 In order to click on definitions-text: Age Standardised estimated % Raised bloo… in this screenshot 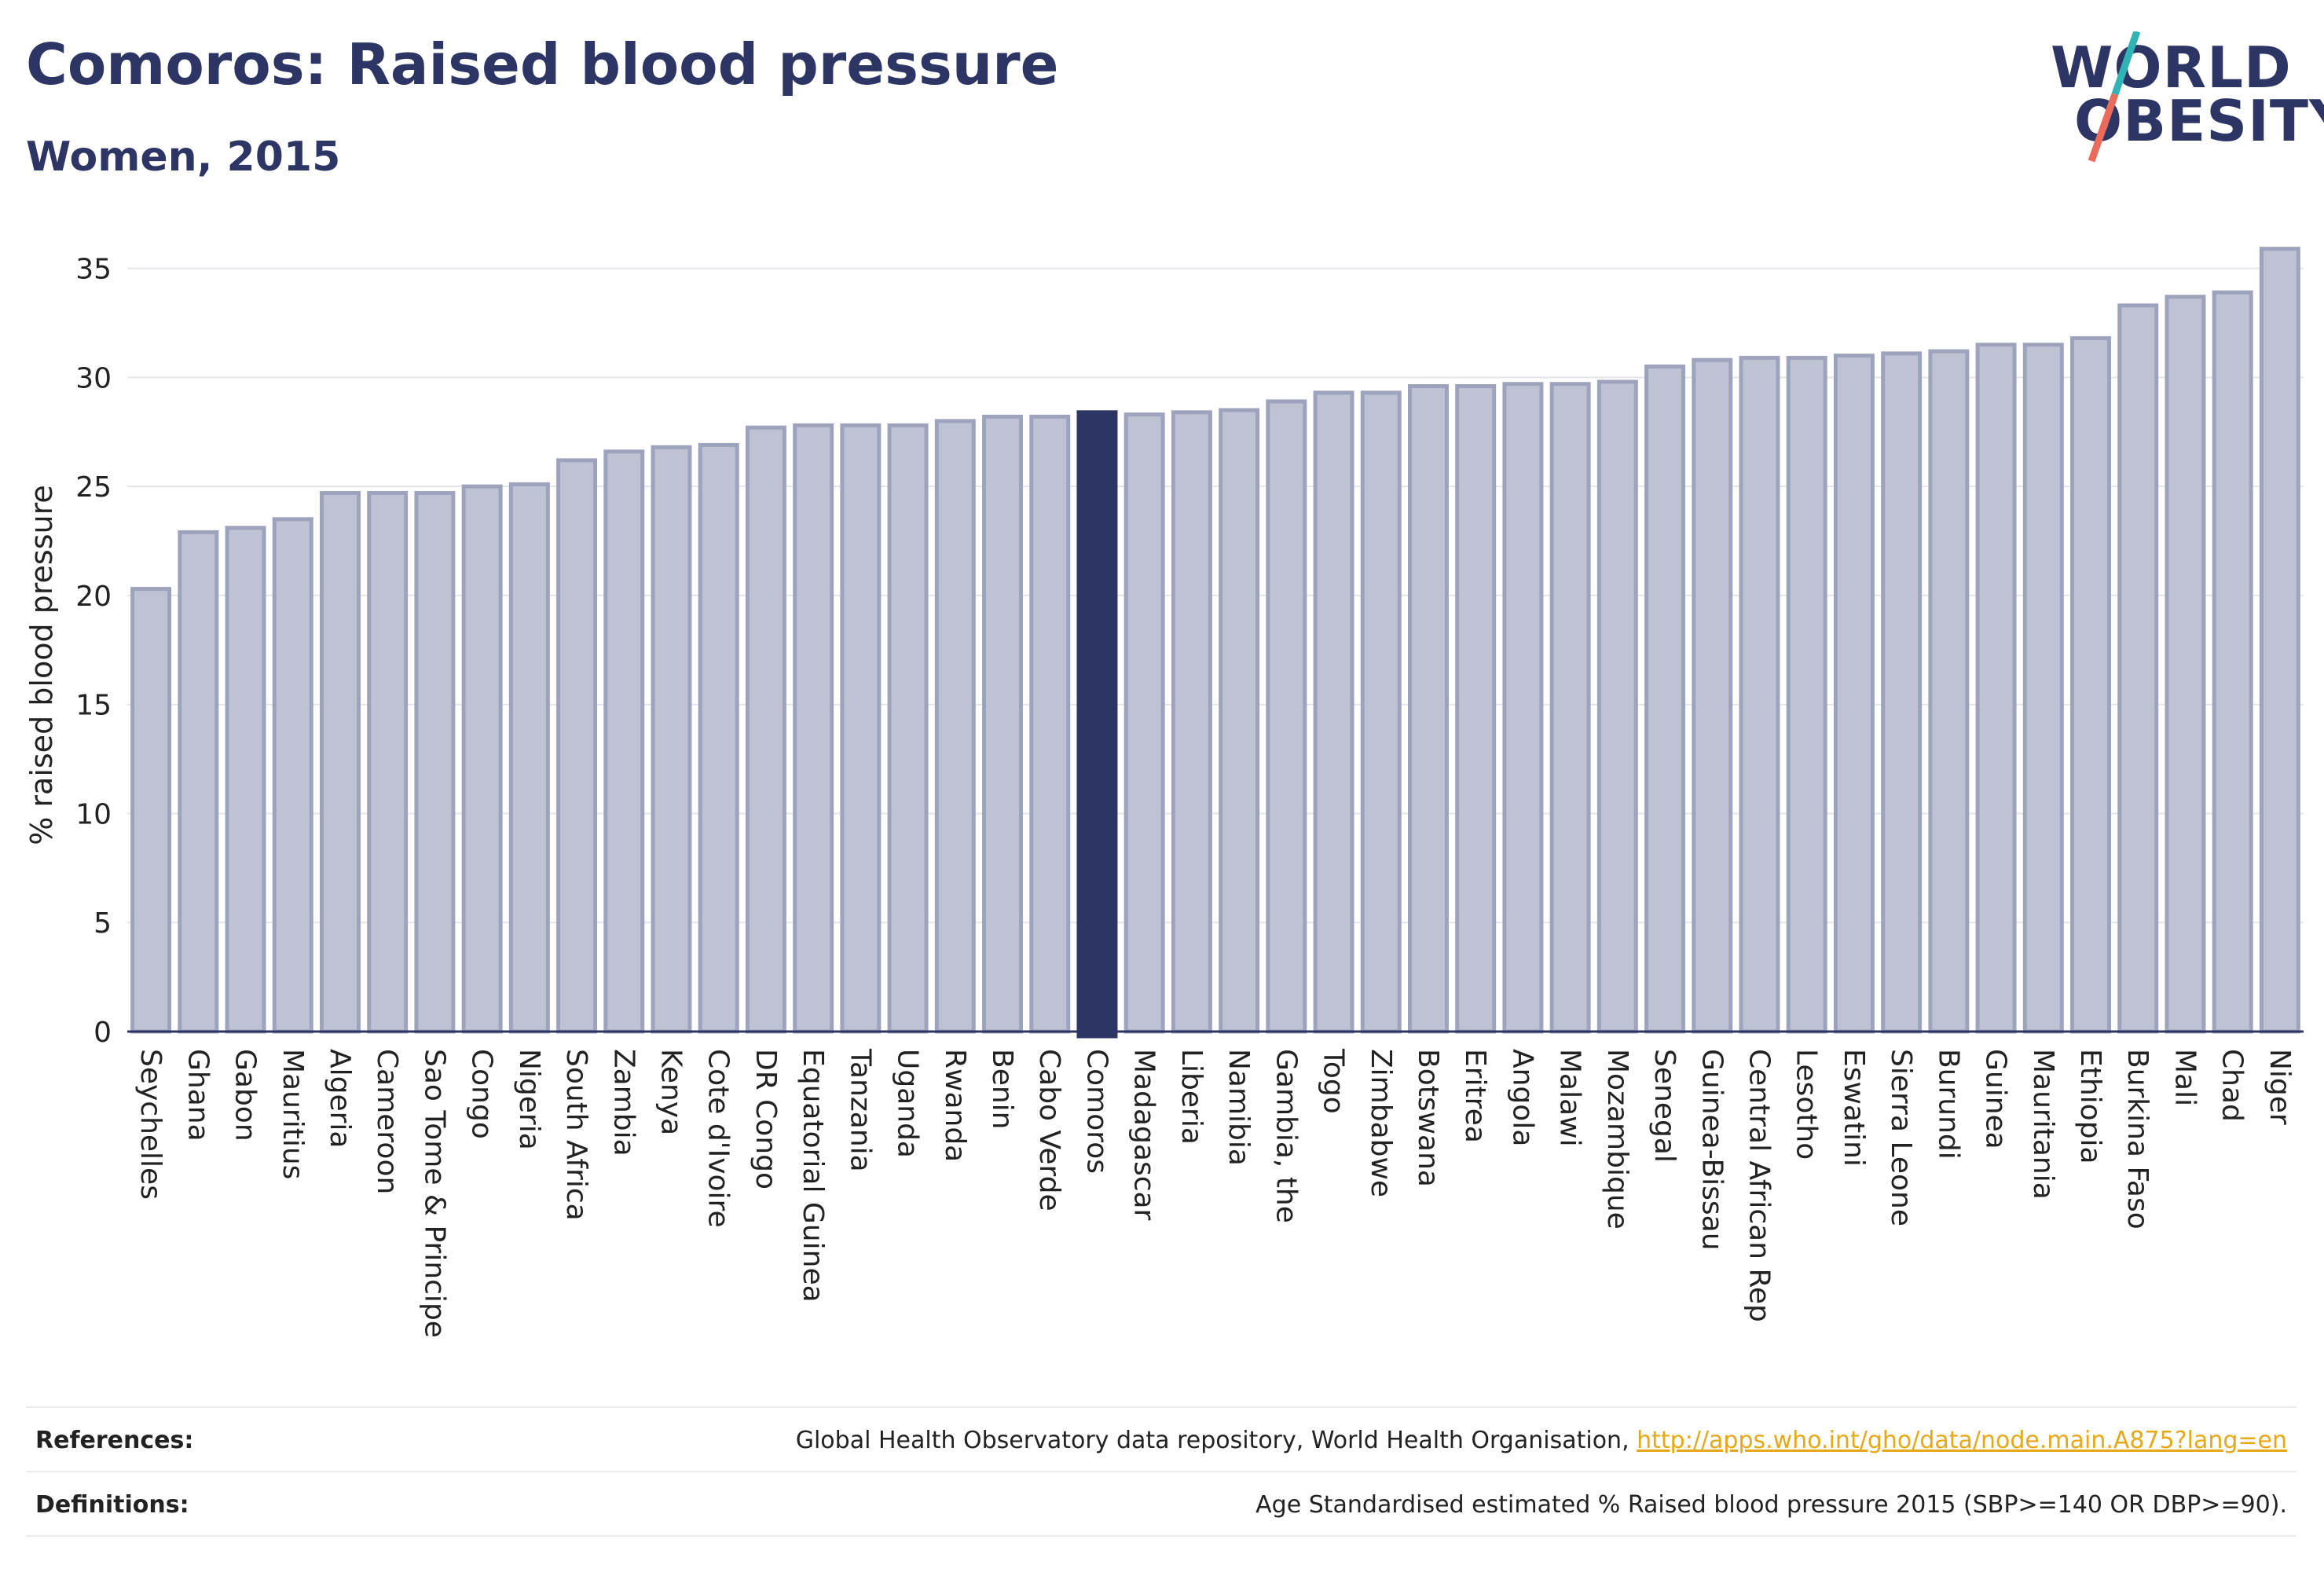, I will do `click(1771, 1505)`.